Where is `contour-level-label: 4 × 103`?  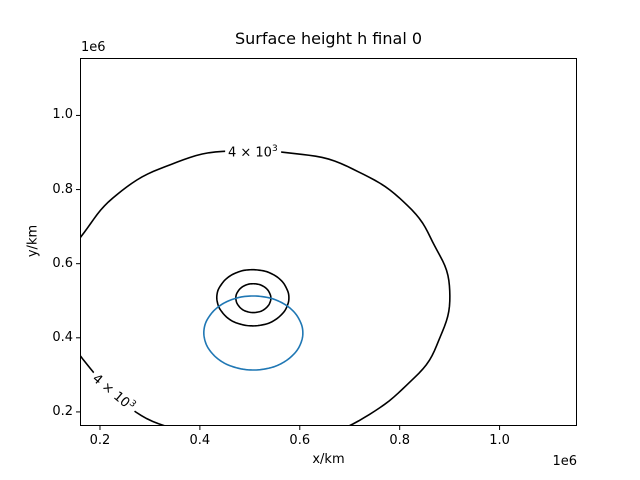 contour-level-label: 4 × 103 is located at coordinates (252, 152).